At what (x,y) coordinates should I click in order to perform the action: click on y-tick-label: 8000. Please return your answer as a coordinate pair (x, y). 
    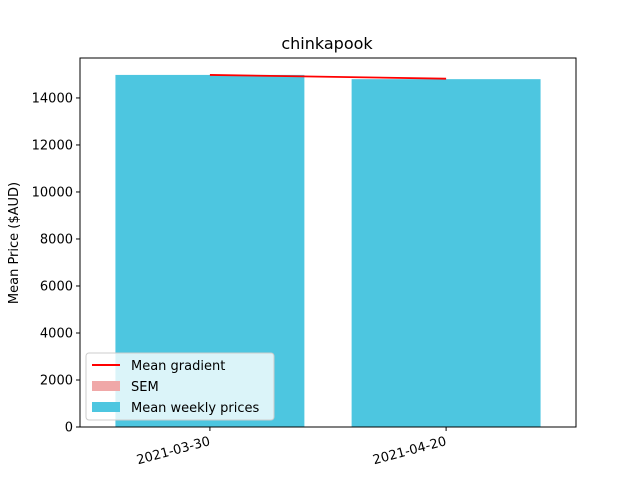
    Looking at the image, I should click on (56, 239).